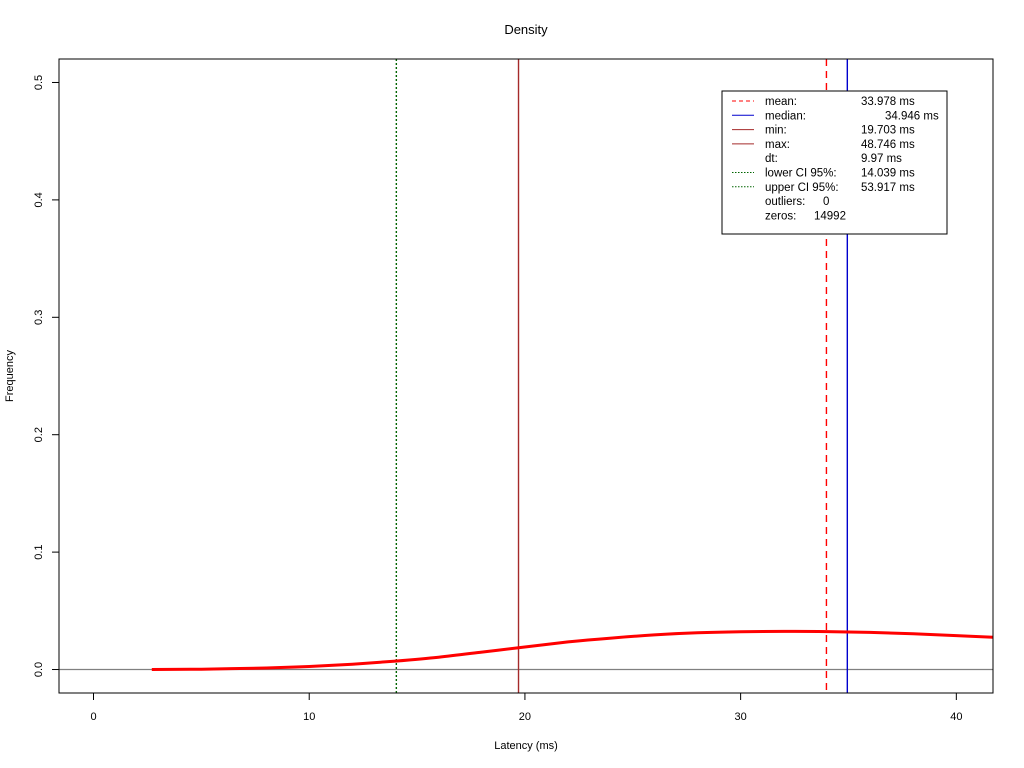 The width and height of the screenshot is (1024, 768). I want to click on legend-entry: upper CI 95%: 53.917 ms, so click(823, 188).